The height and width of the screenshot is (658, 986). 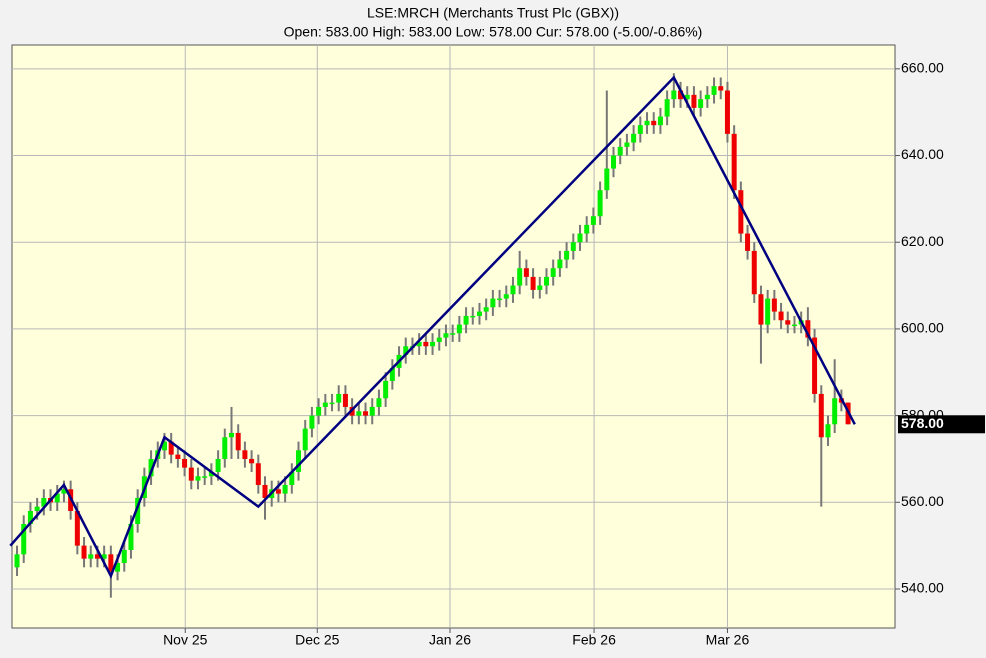 I want to click on x-tick-label: Jan 26, so click(x=450, y=640).